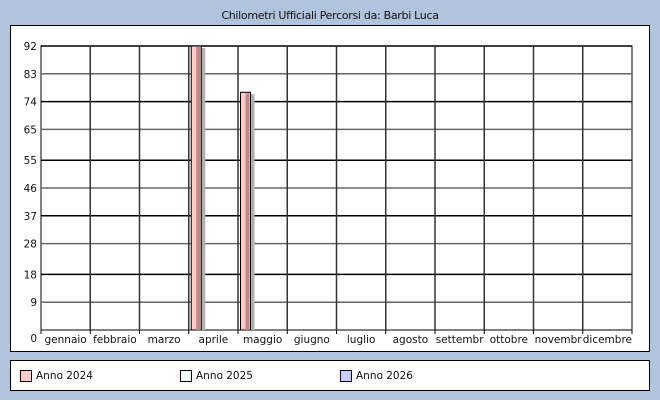  I want to click on x-tick-label: febbraio, so click(115, 340).